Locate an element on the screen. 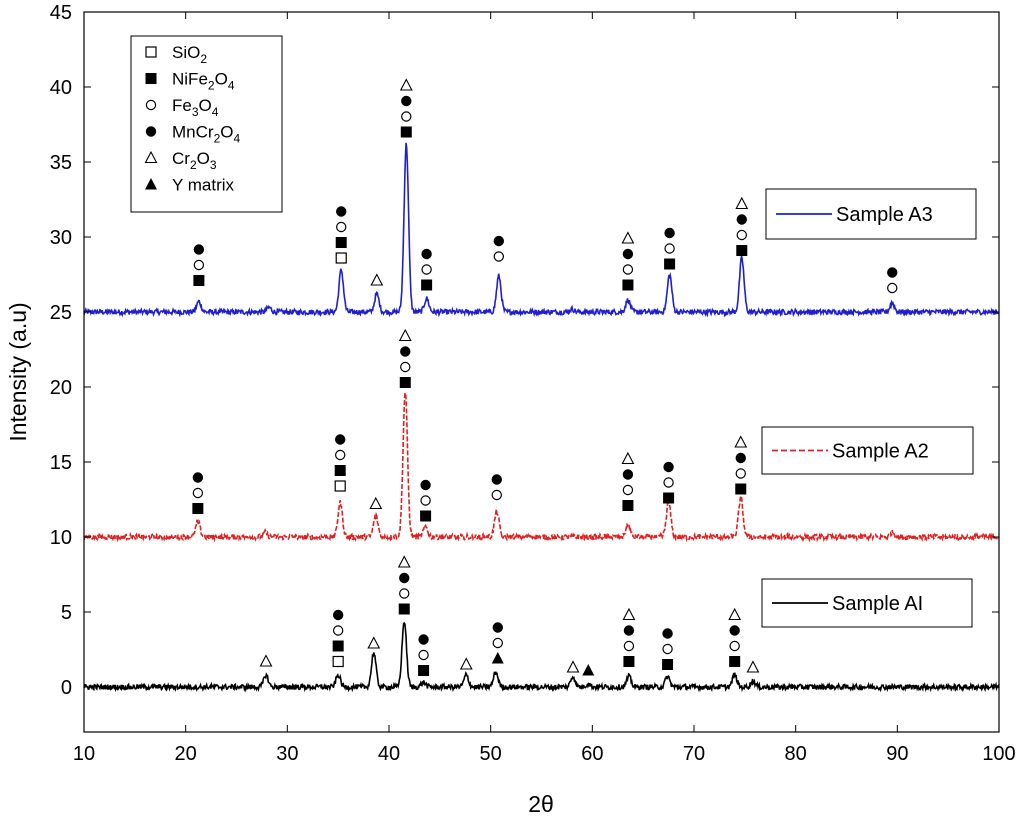  y-tick-label: 0 is located at coordinates (66, 688).